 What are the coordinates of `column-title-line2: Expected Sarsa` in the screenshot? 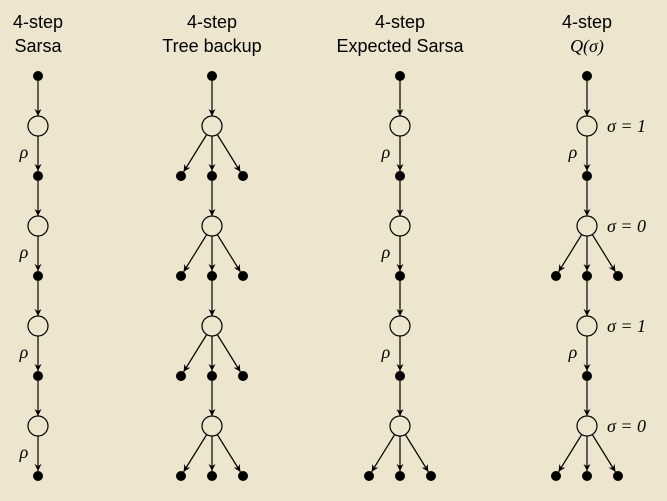 It's located at (400, 46).